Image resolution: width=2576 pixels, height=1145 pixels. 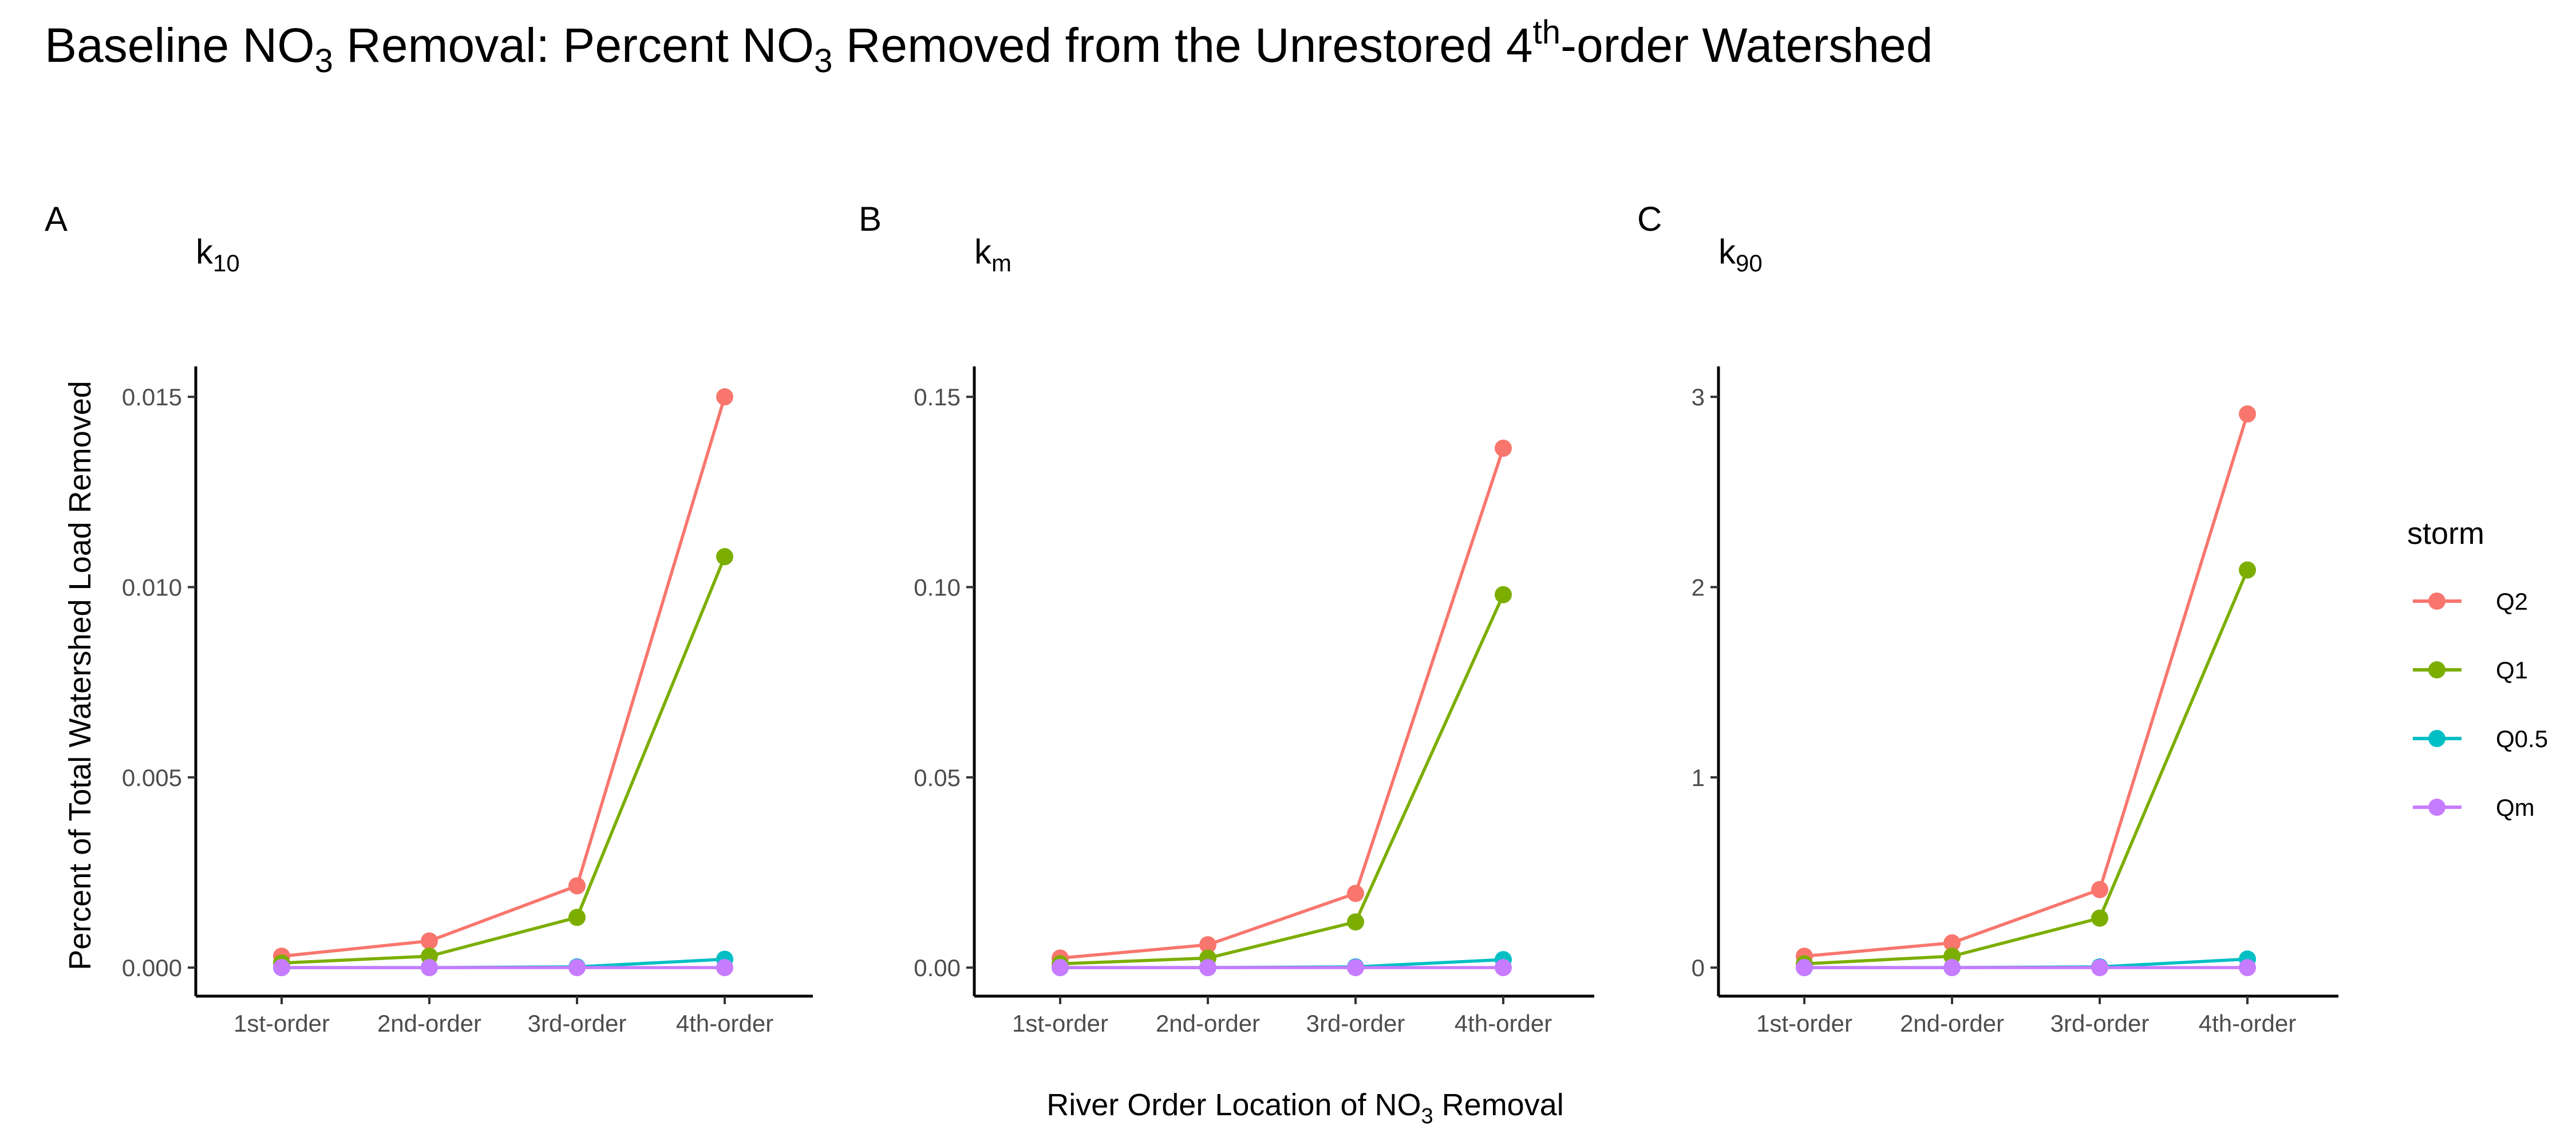 What do you see at coordinates (152, 587) in the screenshot?
I see `y-tick-label: 0.010` at bounding box center [152, 587].